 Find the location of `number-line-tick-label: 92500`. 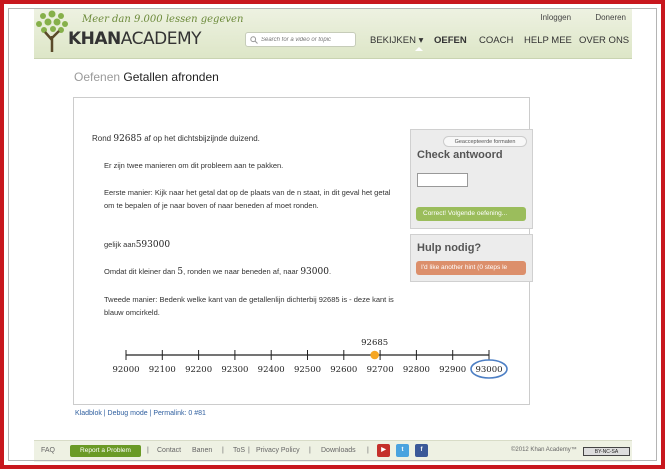

number-line-tick-label: 92500 is located at coordinates (307, 370).